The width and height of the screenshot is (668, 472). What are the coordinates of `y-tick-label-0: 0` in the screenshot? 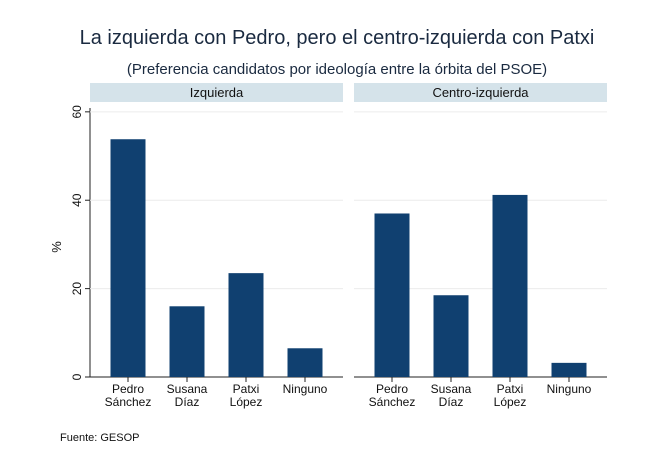 It's located at (77, 376).